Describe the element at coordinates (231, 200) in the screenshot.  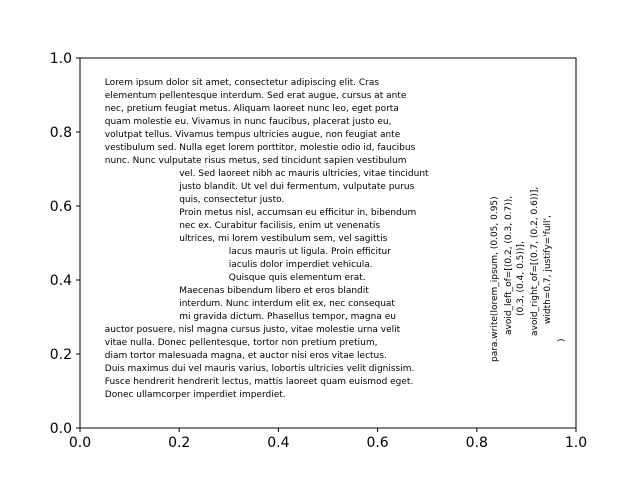
I see `paragraph-line: quis, consectetur justo.` at that location.